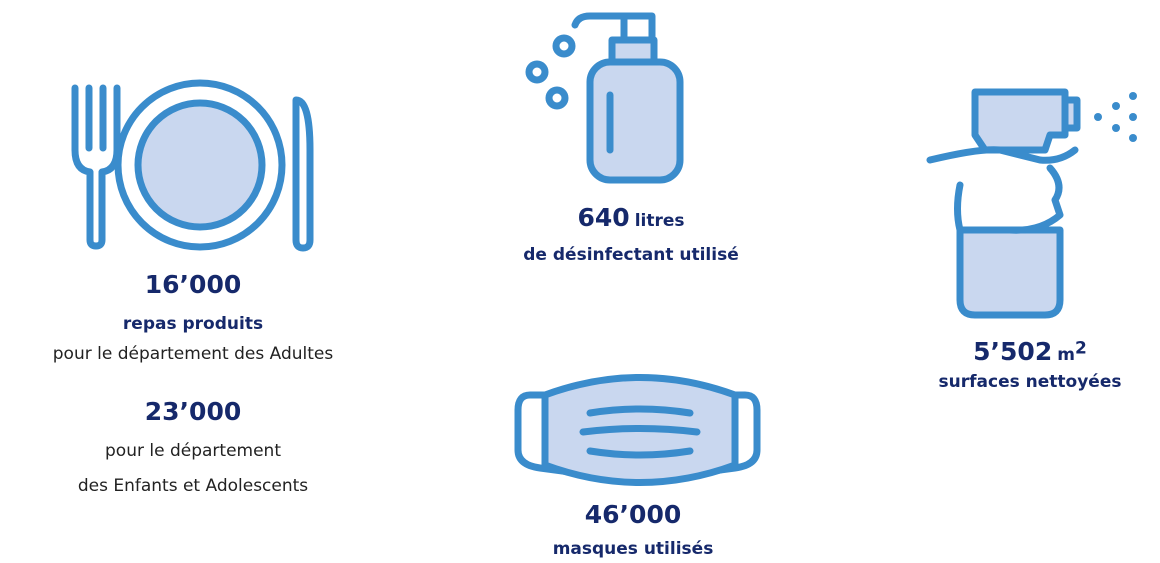 This screenshot has height=563, width=1160. Describe the element at coordinates (637, 430) in the screenshot. I see `mask-icon` at that location.